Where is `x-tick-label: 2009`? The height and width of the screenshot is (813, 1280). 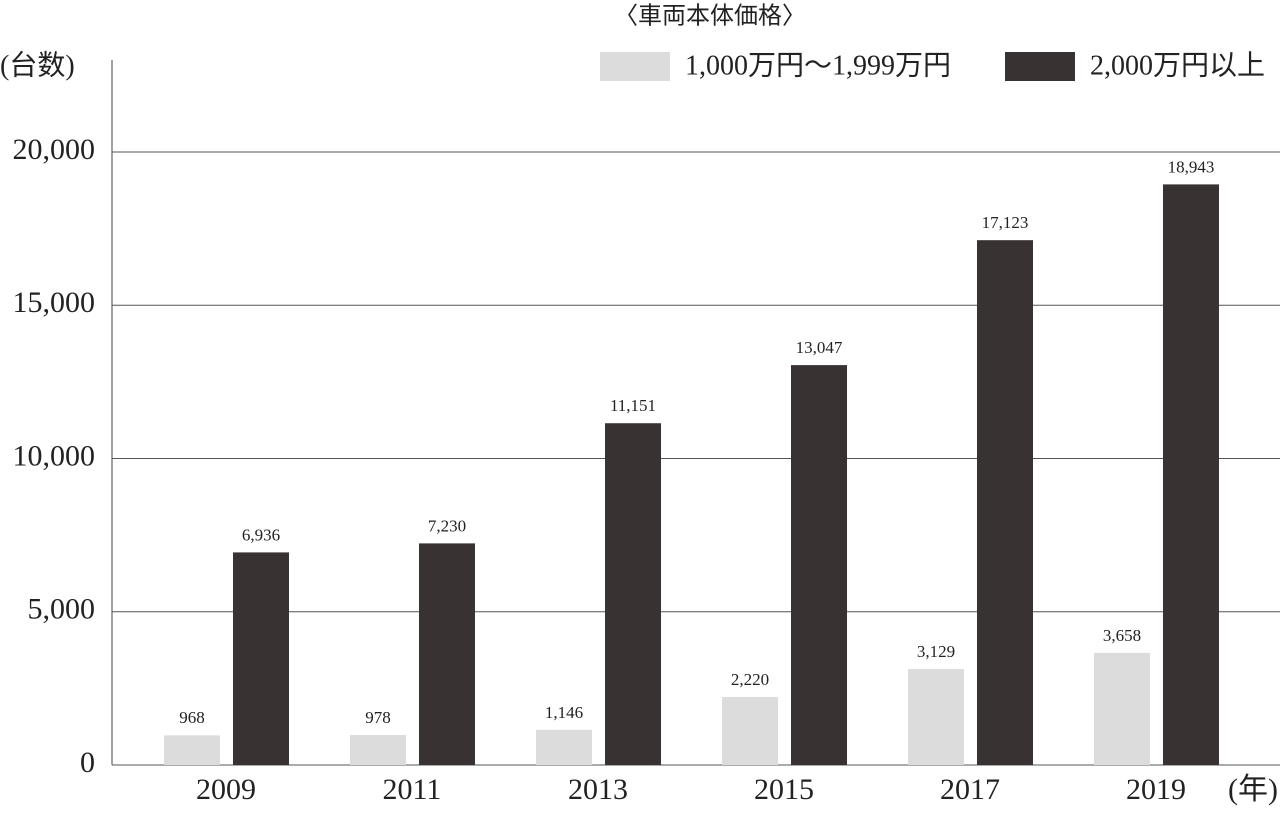
x-tick-label: 2009 is located at coordinates (226, 789).